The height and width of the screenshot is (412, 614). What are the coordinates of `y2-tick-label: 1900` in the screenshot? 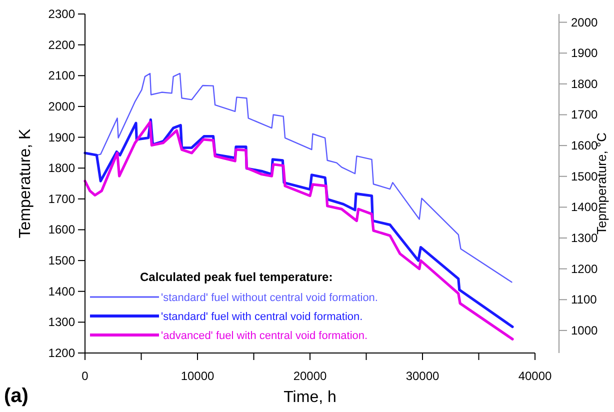 It's located at (584, 53).